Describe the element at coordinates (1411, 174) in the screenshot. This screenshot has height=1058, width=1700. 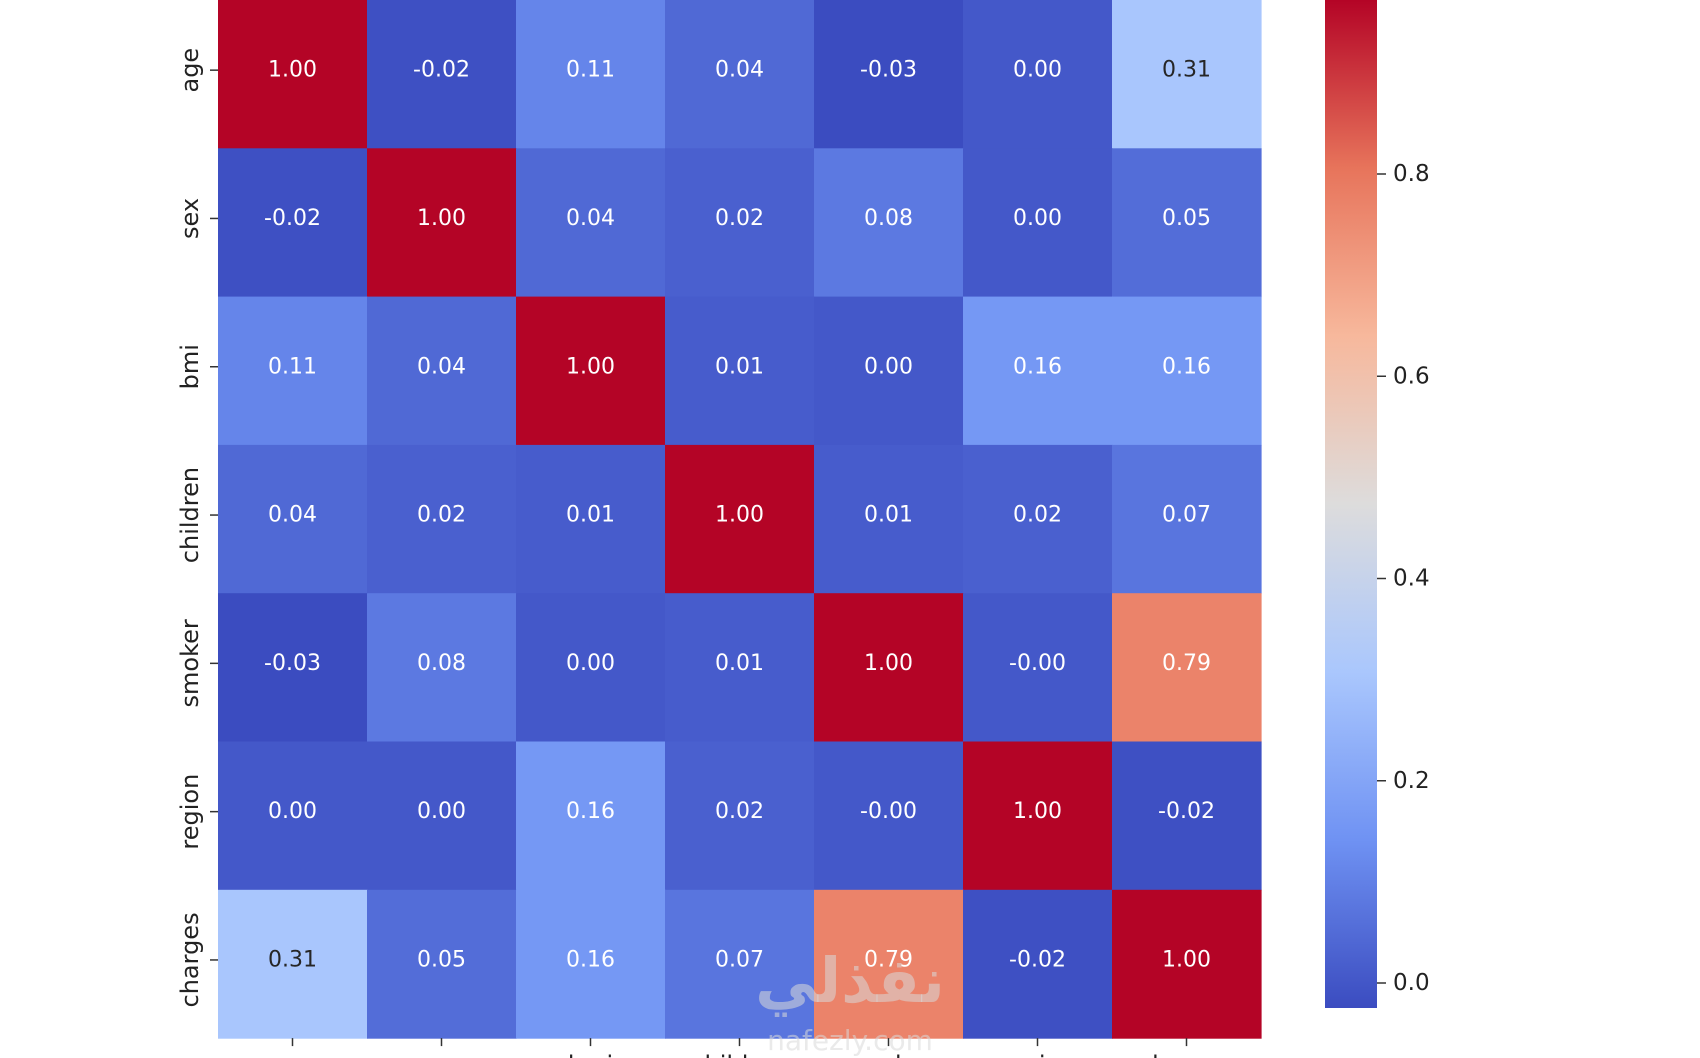
I see `colorbar-tick-label: 0.8` at that location.